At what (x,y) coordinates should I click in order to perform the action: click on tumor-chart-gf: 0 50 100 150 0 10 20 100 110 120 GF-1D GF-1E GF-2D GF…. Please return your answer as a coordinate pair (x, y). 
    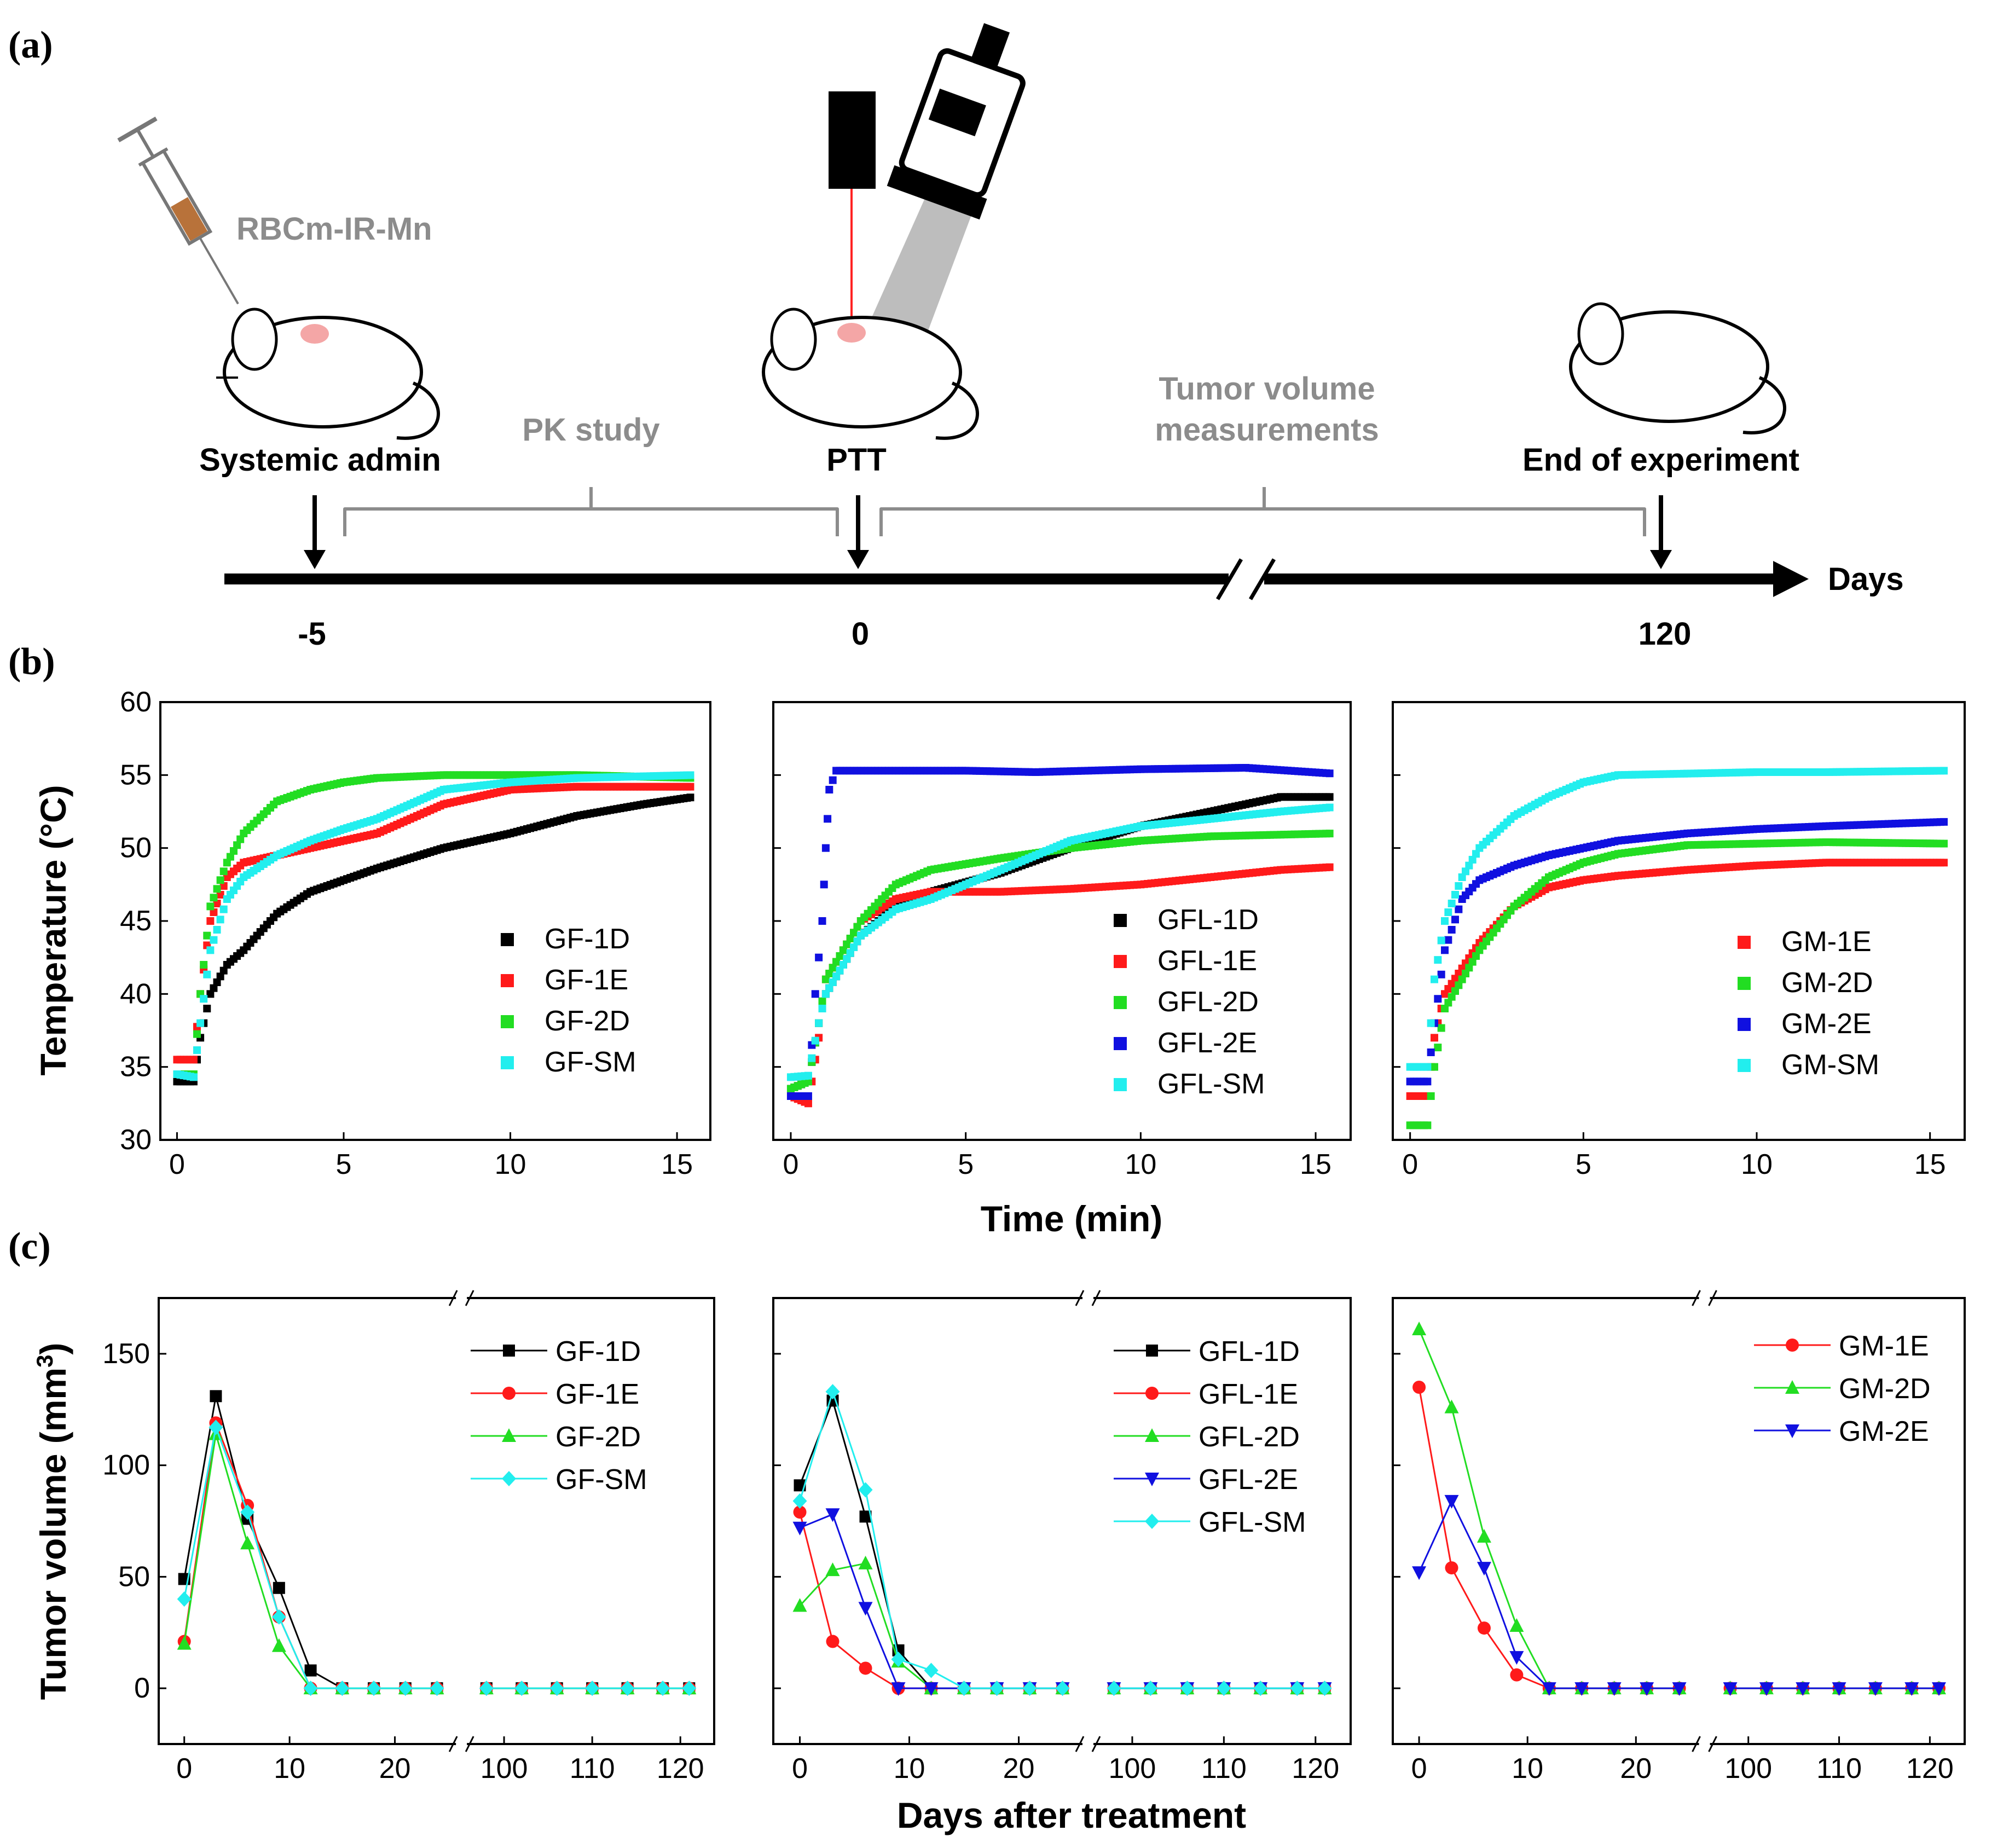
    Looking at the image, I should click on (408, 1537).